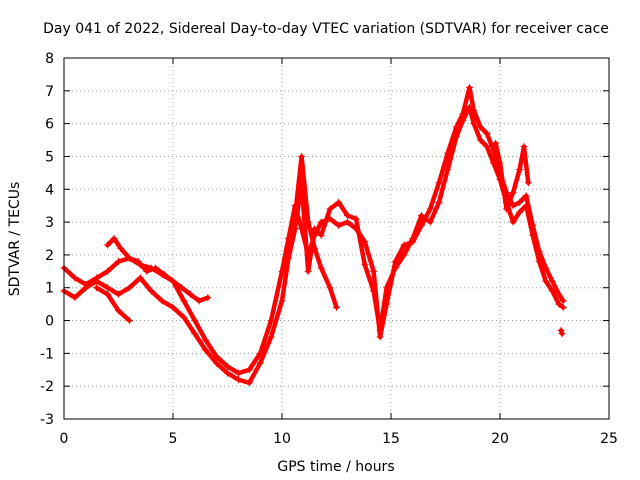 Image resolution: width=640 pixels, height=480 pixels. I want to click on y-tick-label: -3, so click(47, 420).